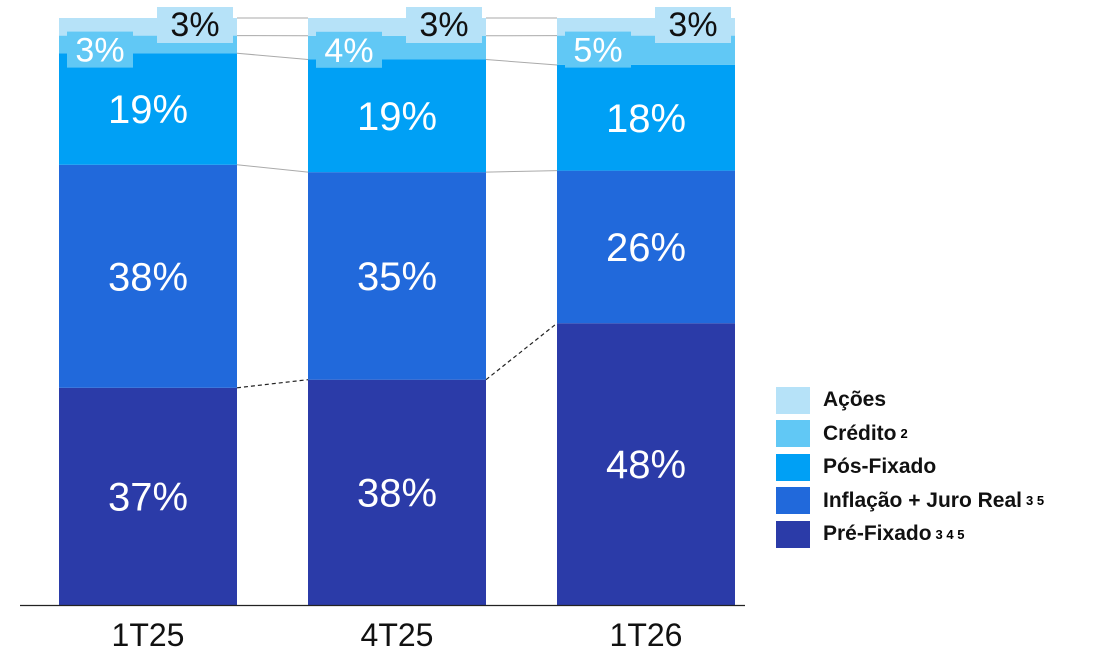 This screenshot has height=653, width=1104. I want to click on legend-item-acoes: Ações, so click(910, 400).